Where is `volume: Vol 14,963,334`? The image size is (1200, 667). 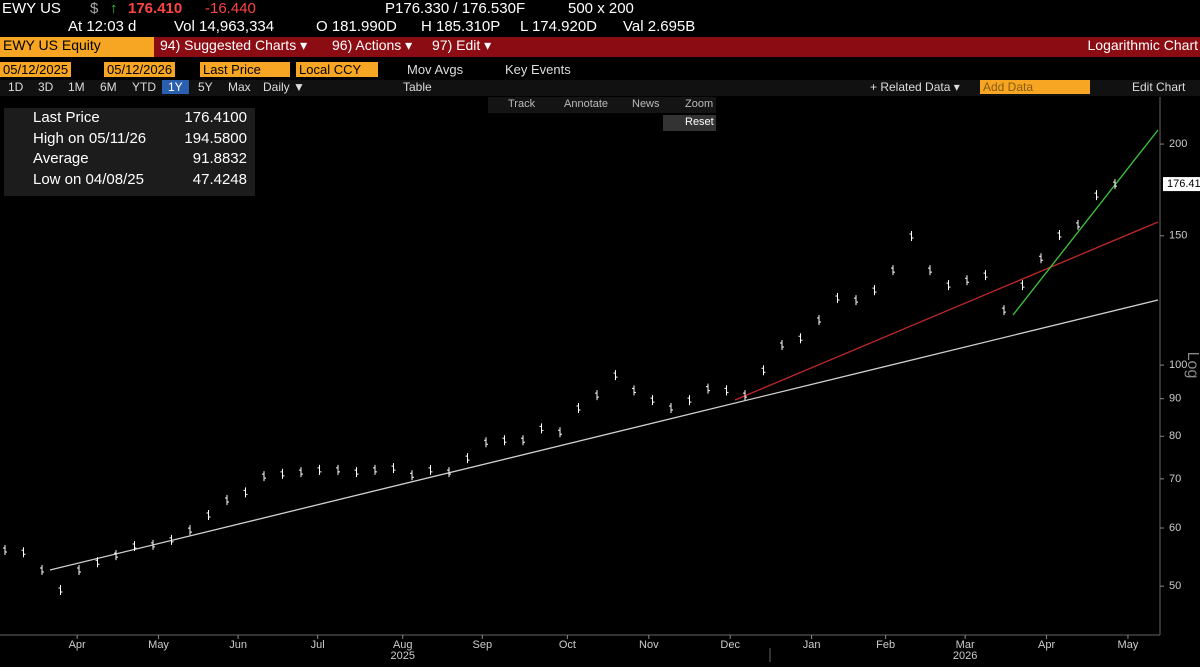 volume: Vol 14,963,334 is located at coordinates (224, 26).